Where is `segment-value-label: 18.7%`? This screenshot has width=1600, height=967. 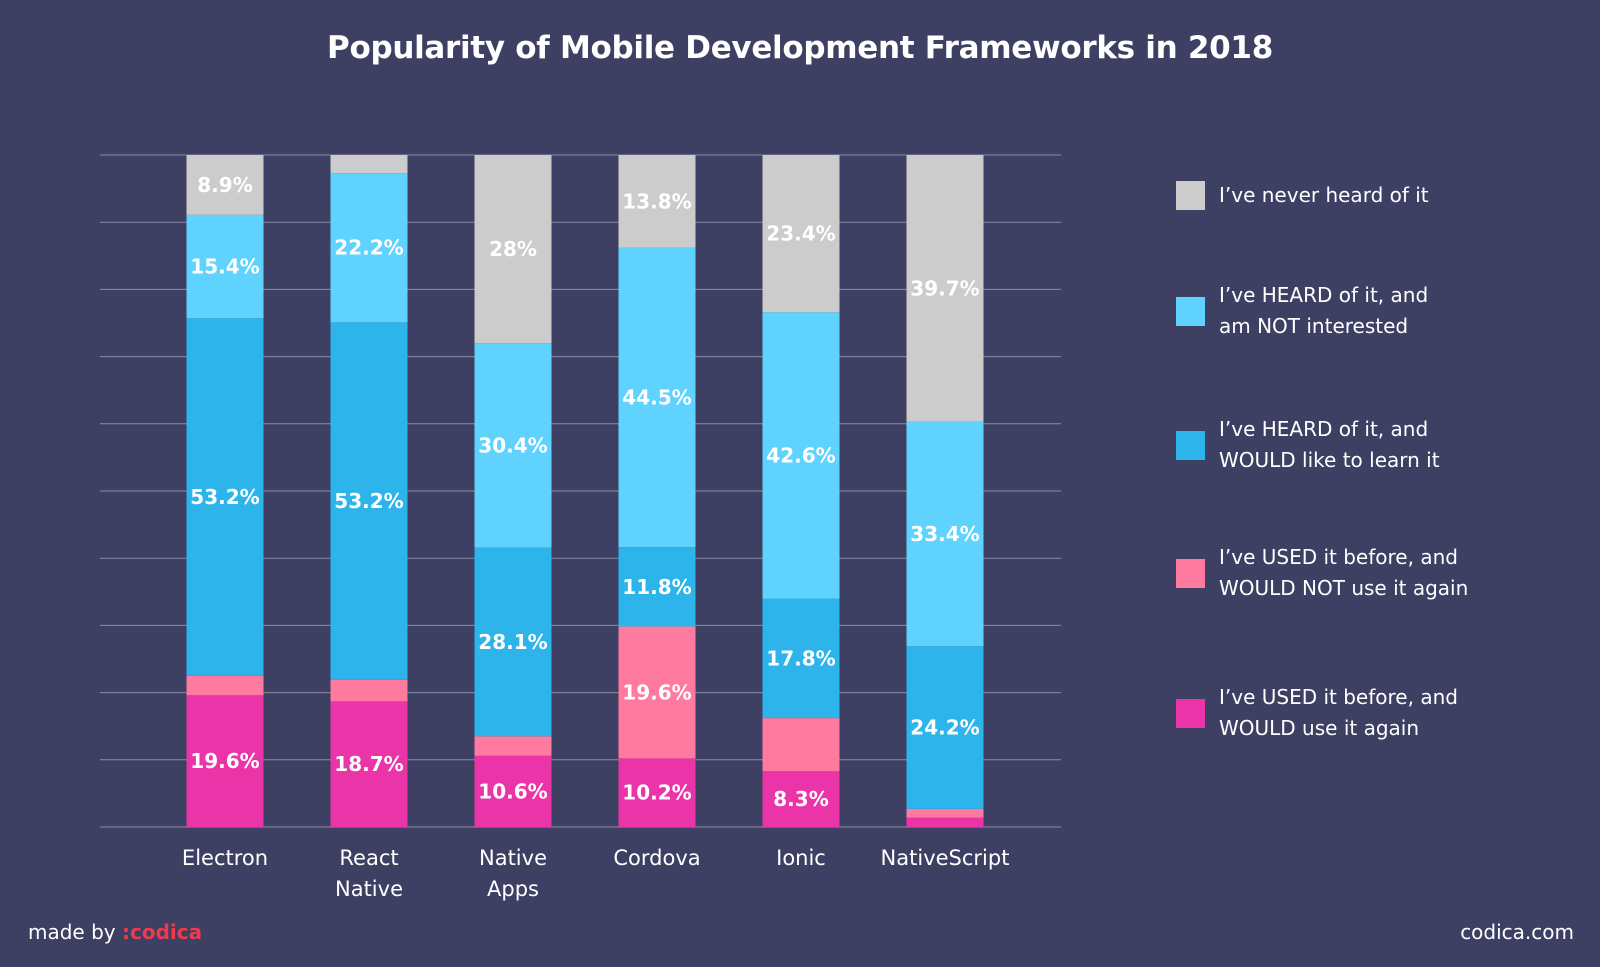
segment-value-label: 18.7% is located at coordinates (368, 764).